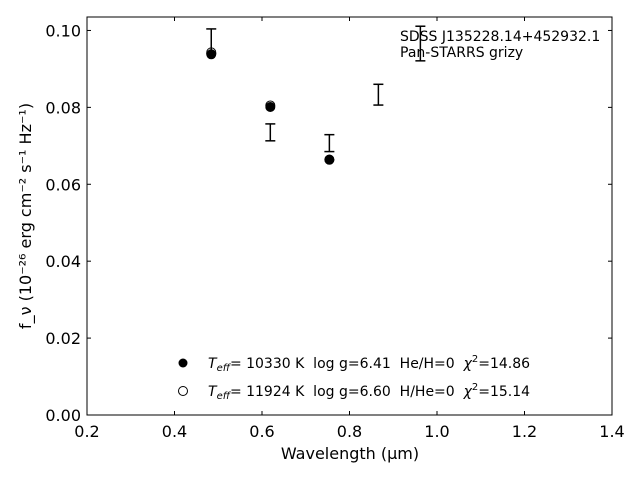  I want to click on x-tick-label: 1.2, so click(524, 431).